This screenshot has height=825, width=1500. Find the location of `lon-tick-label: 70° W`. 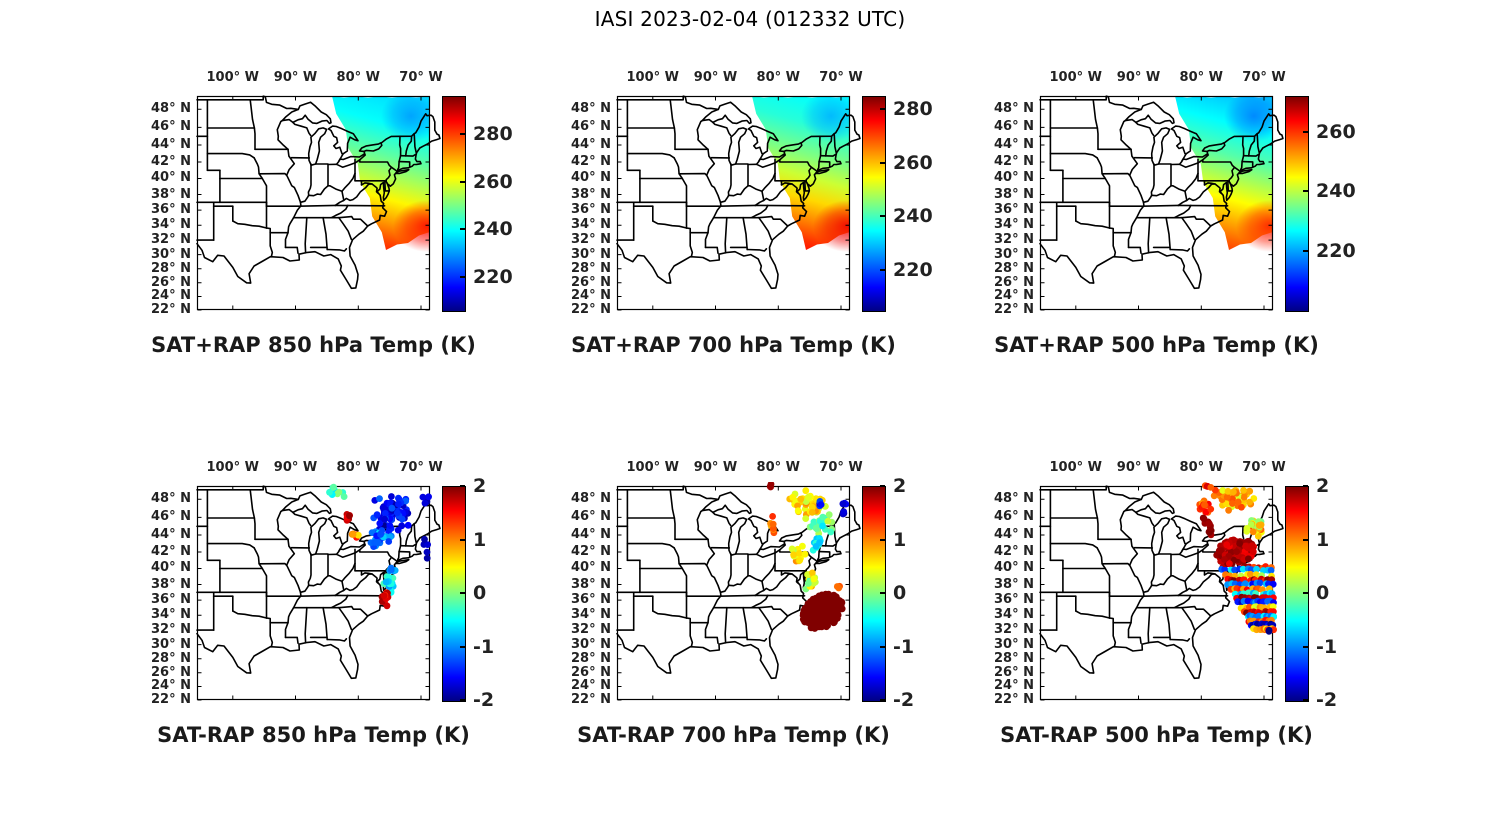

lon-tick-label: 70° W is located at coordinates (841, 77).